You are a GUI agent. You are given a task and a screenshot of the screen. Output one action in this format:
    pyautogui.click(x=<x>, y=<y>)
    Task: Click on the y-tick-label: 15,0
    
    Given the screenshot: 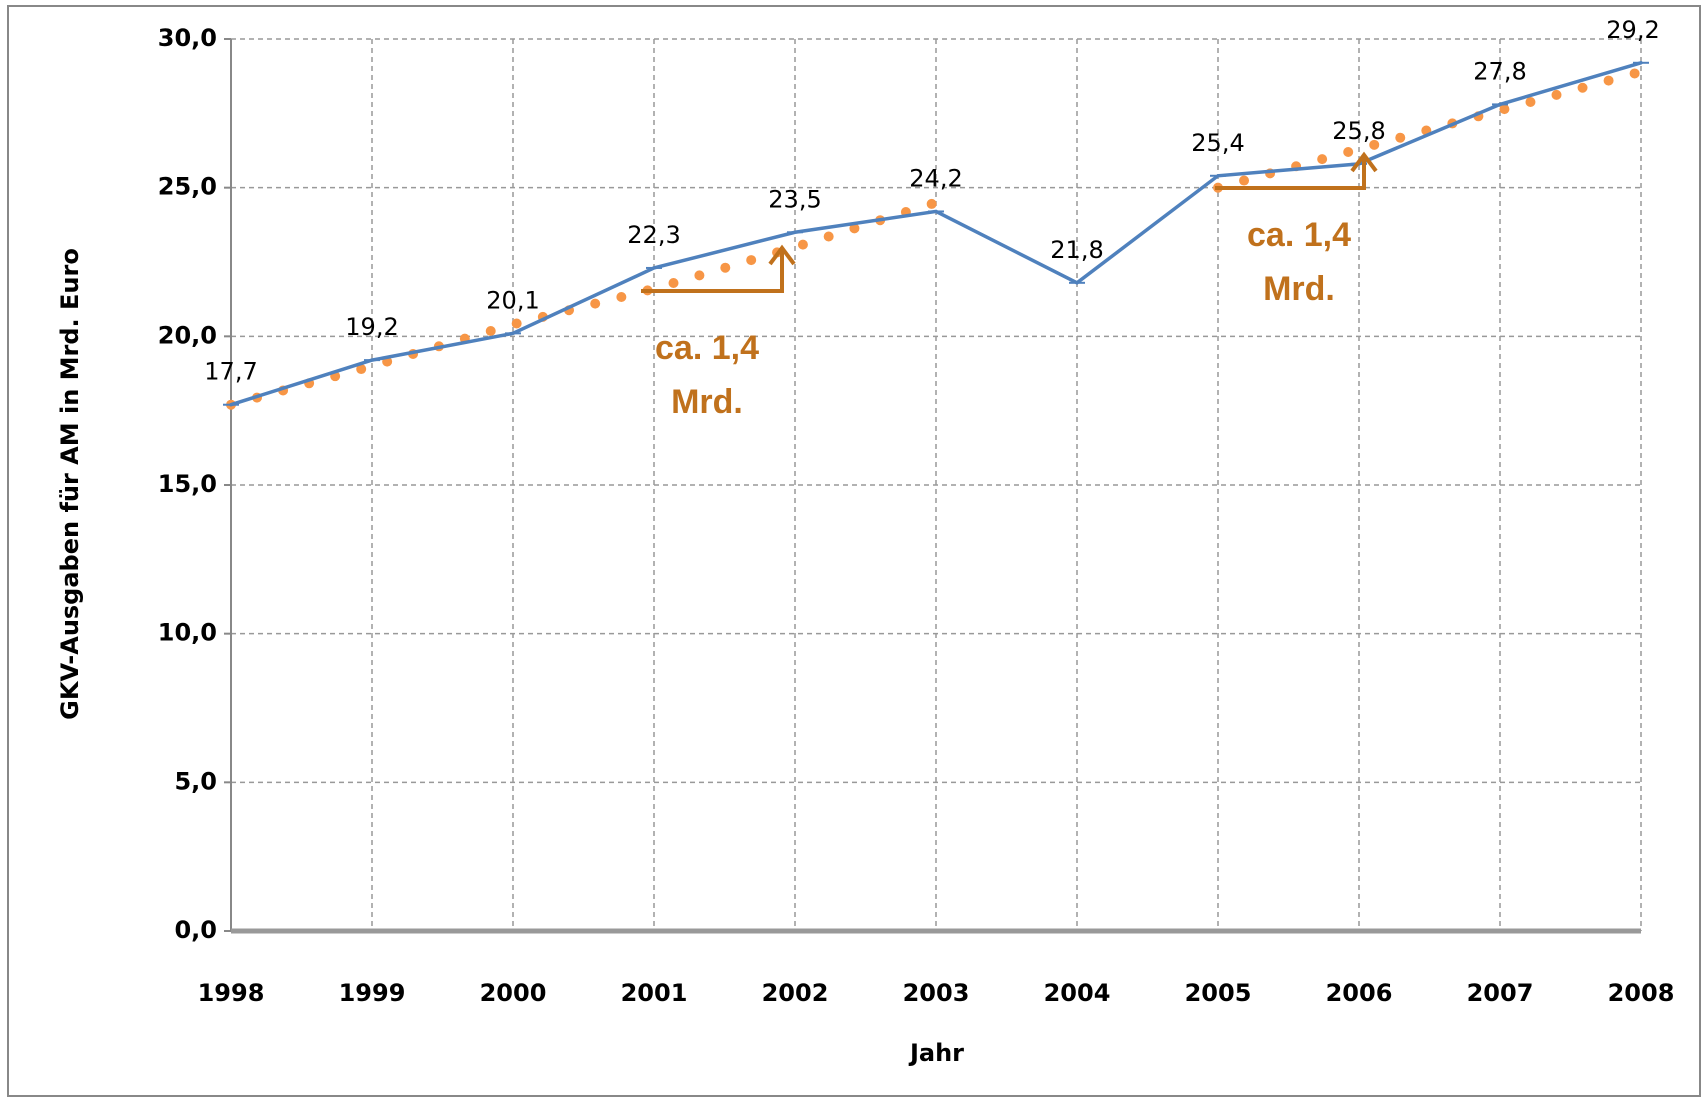 What is the action you would take?
    pyautogui.click(x=187, y=484)
    